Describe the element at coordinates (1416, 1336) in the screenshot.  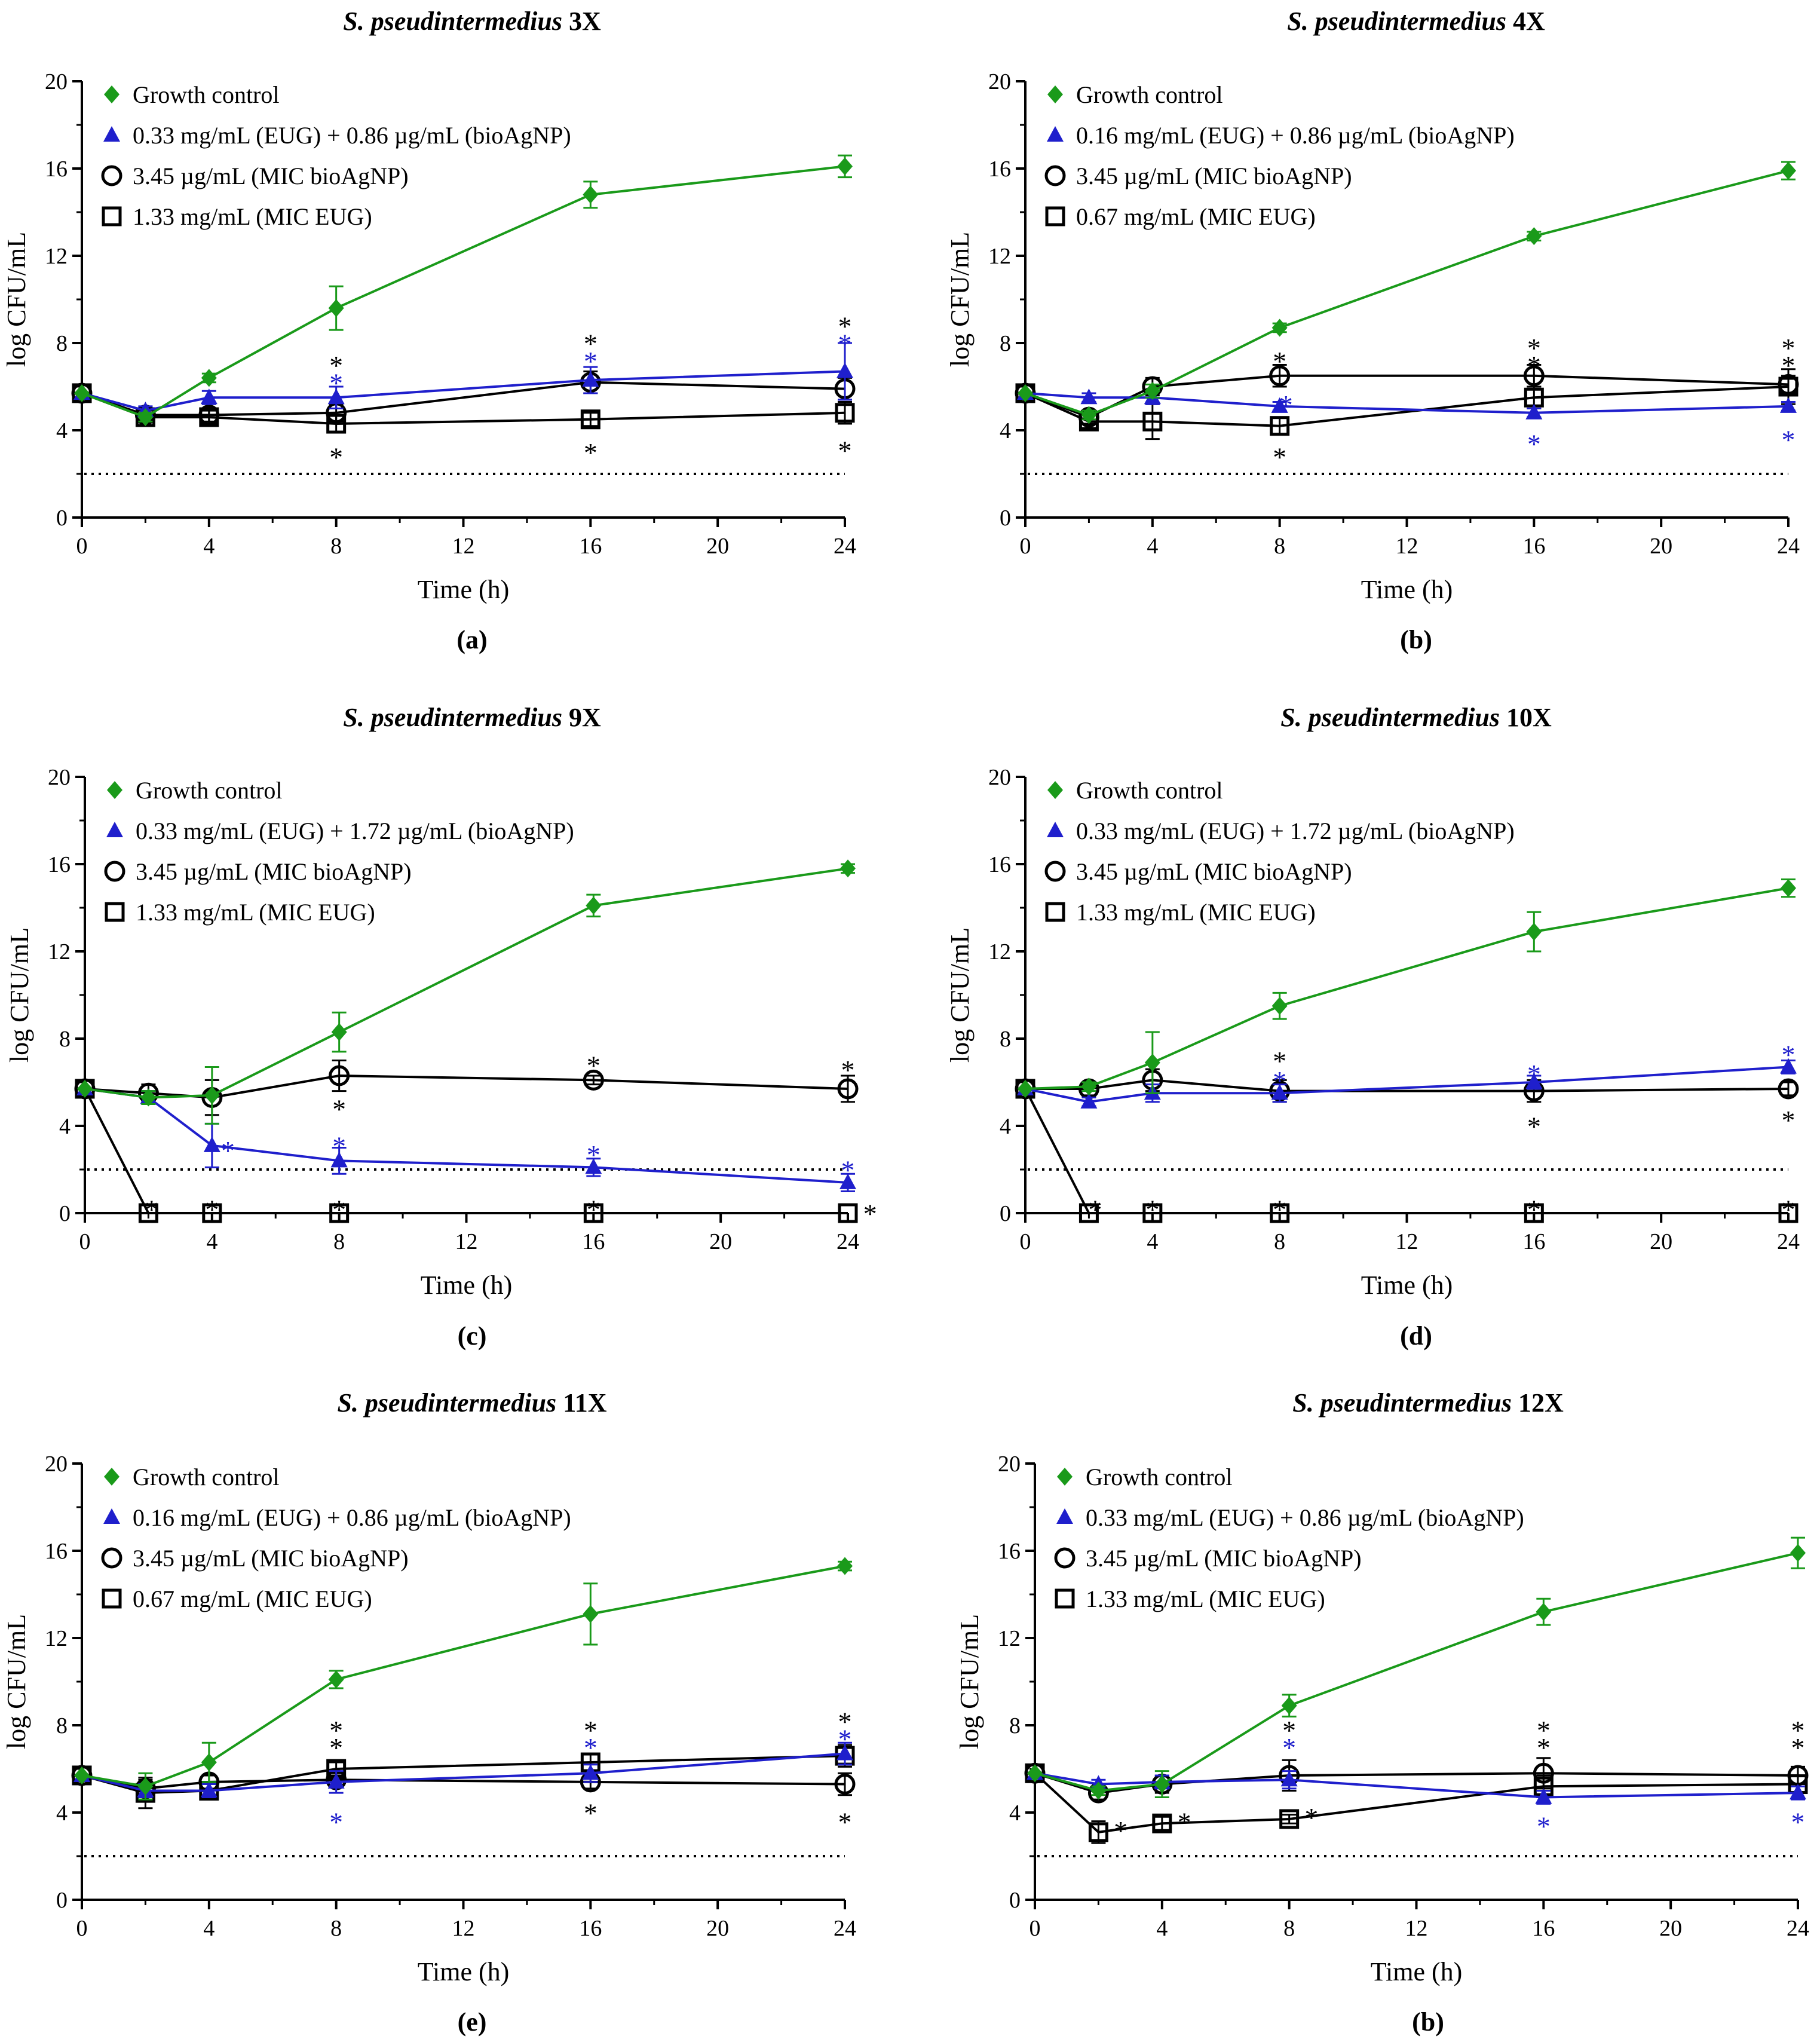
I see `panel-label: (d)` at that location.